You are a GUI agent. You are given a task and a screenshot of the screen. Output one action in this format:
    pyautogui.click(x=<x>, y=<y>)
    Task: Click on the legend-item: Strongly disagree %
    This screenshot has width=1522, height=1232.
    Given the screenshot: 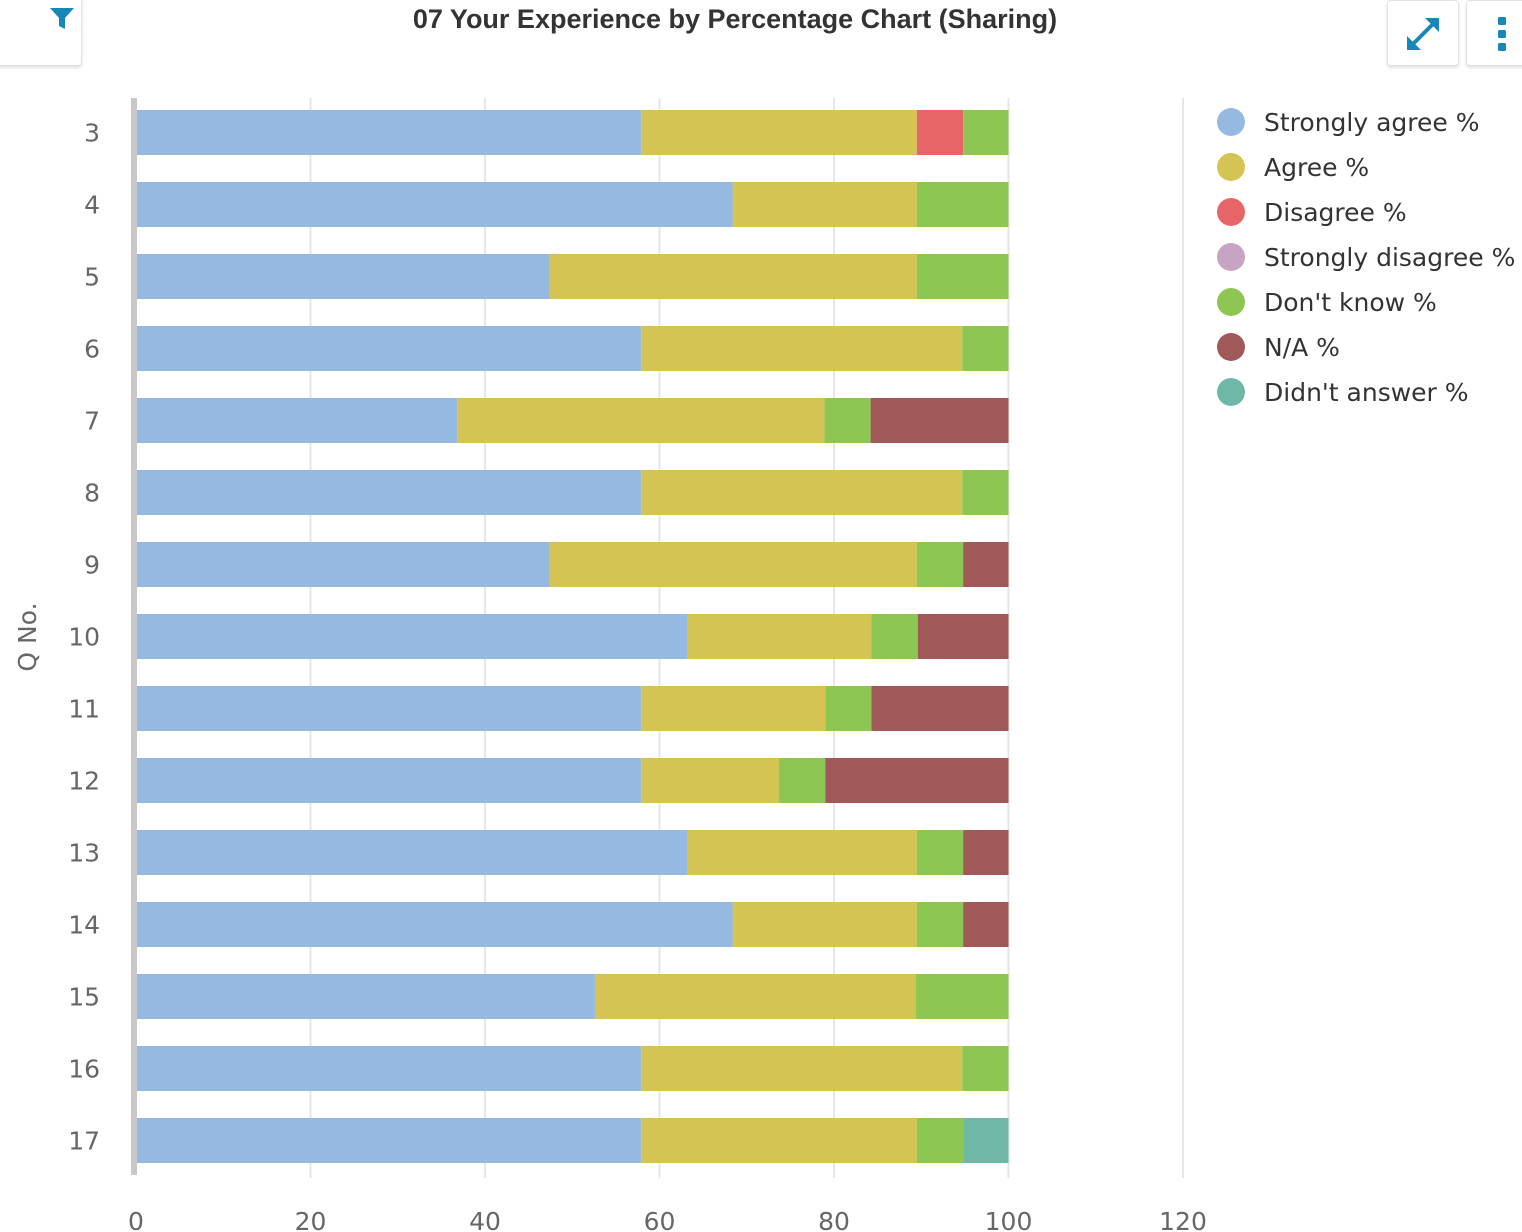 What is the action you would take?
    pyautogui.click(x=1366, y=257)
    